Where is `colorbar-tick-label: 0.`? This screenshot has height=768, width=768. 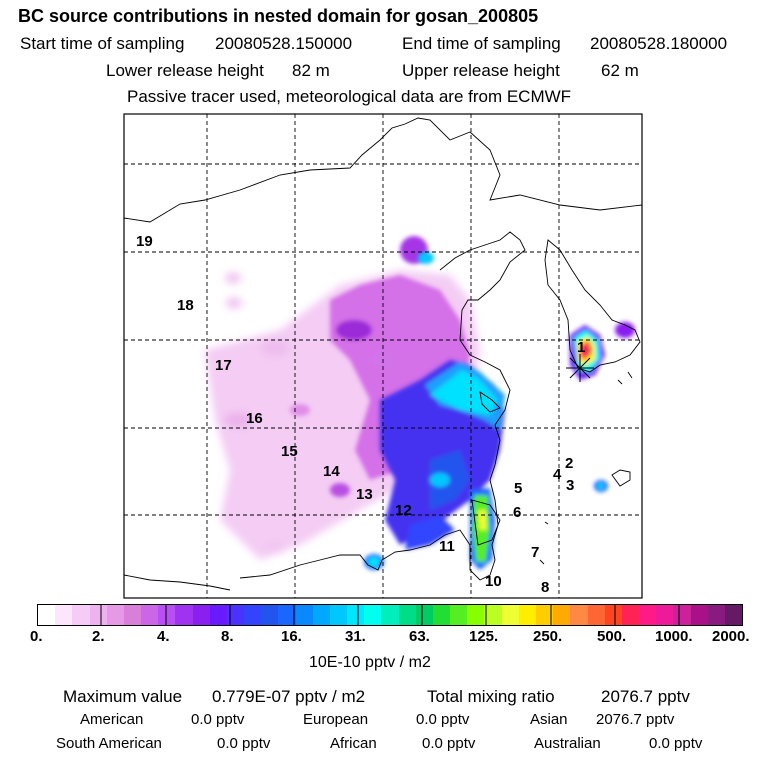 colorbar-tick-label: 0. is located at coordinates (36, 636).